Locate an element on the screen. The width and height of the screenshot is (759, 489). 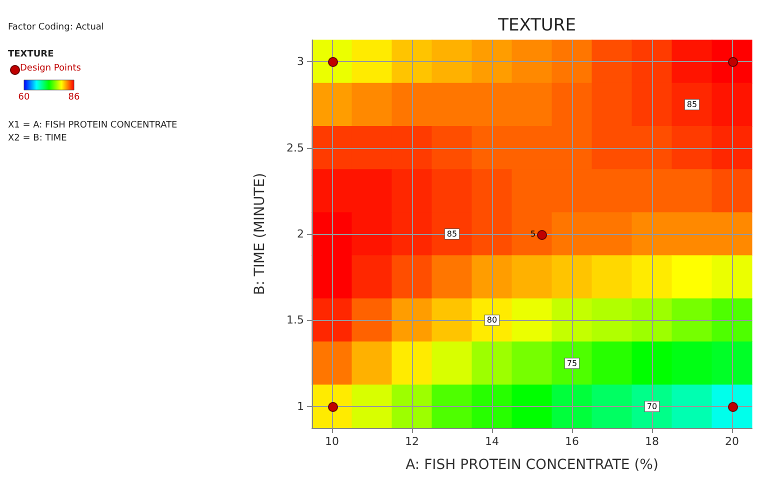
y-axis-title: B: TIME (MINUTE) is located at coordinates (260, 234).